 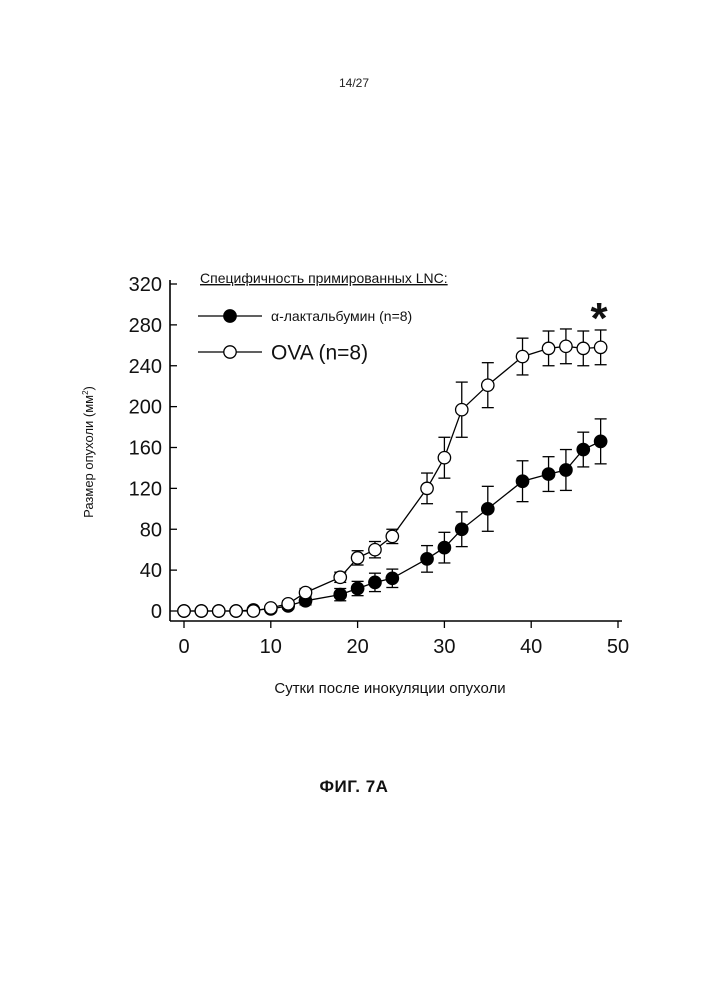 I want to click on y-tick-label: 0, so click(x=156, y=612).